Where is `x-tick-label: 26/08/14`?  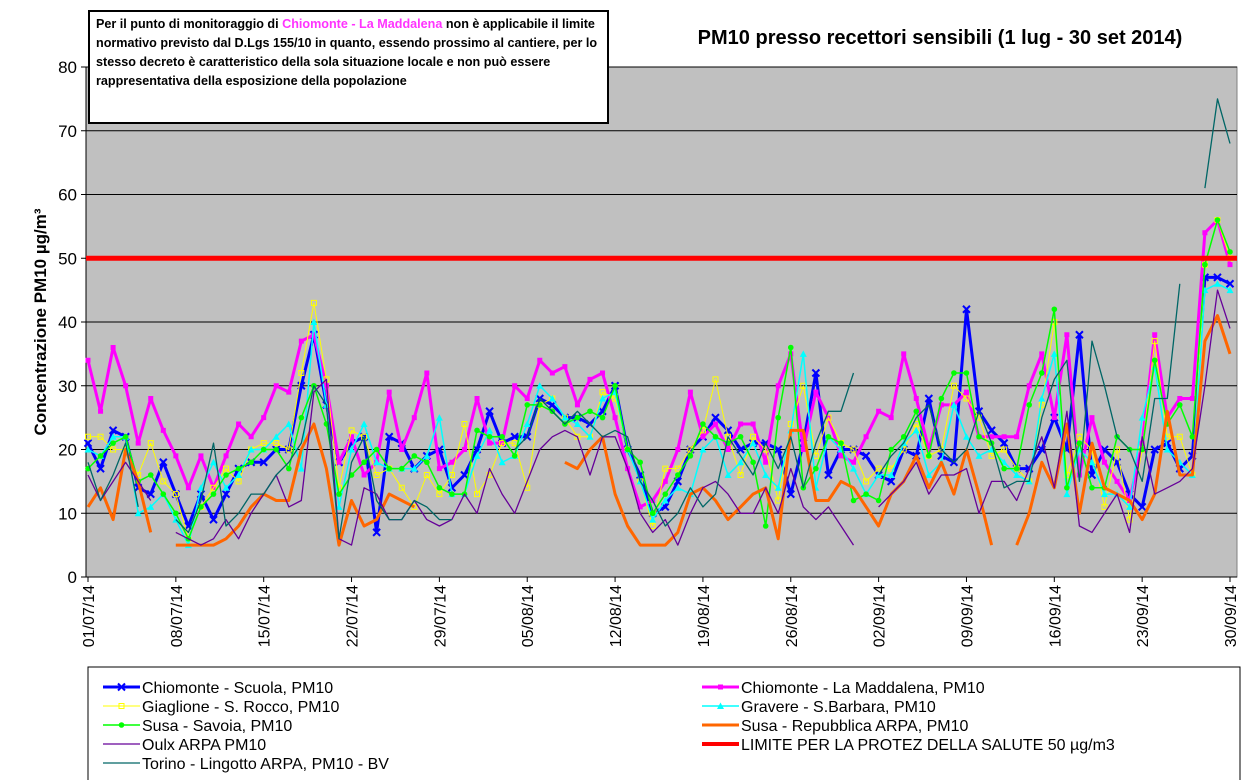 x-tick-label: 26/08/14 is located at coordinates (792, 616).